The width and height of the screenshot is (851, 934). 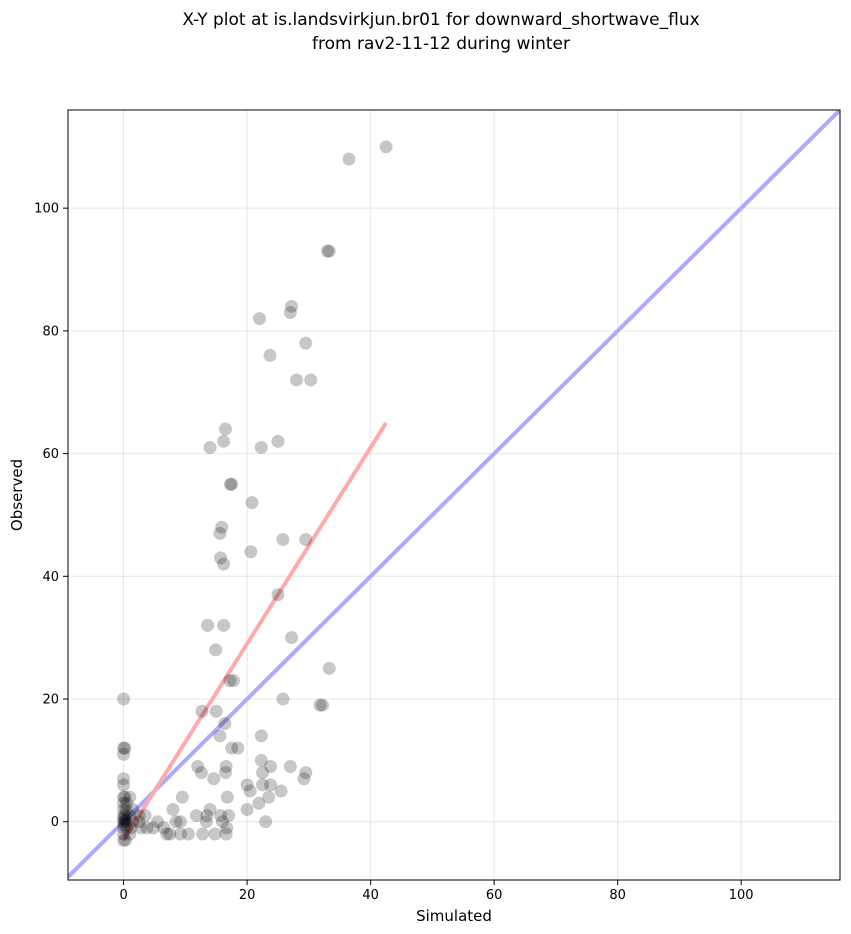 What do you see at coordinates (454, 916) in the screenshot?
I see `x-axis-label: Simulated` at bounding box center [454, 916].